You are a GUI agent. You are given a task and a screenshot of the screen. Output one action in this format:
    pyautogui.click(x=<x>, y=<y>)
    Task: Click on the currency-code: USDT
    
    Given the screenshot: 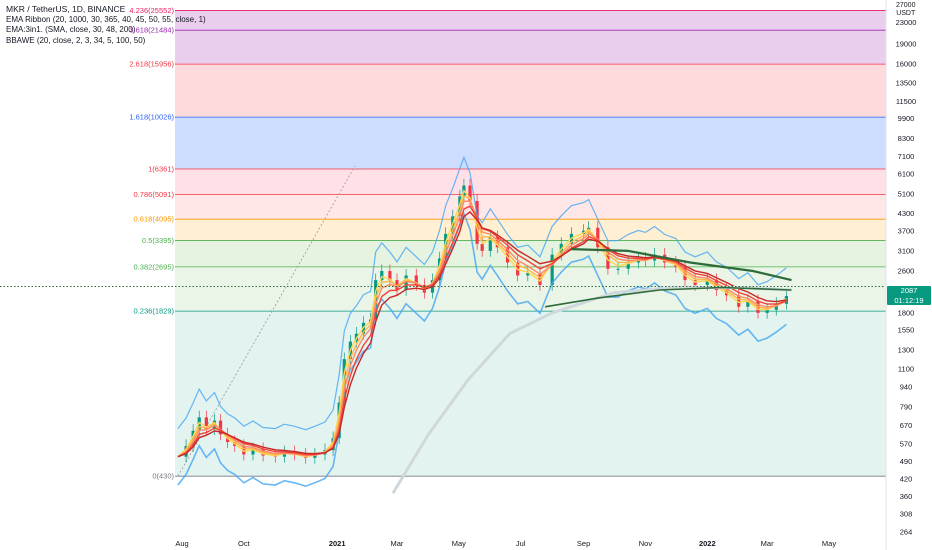 What is the action you would take?
    pyautogui.click(x=906, y=13)
    